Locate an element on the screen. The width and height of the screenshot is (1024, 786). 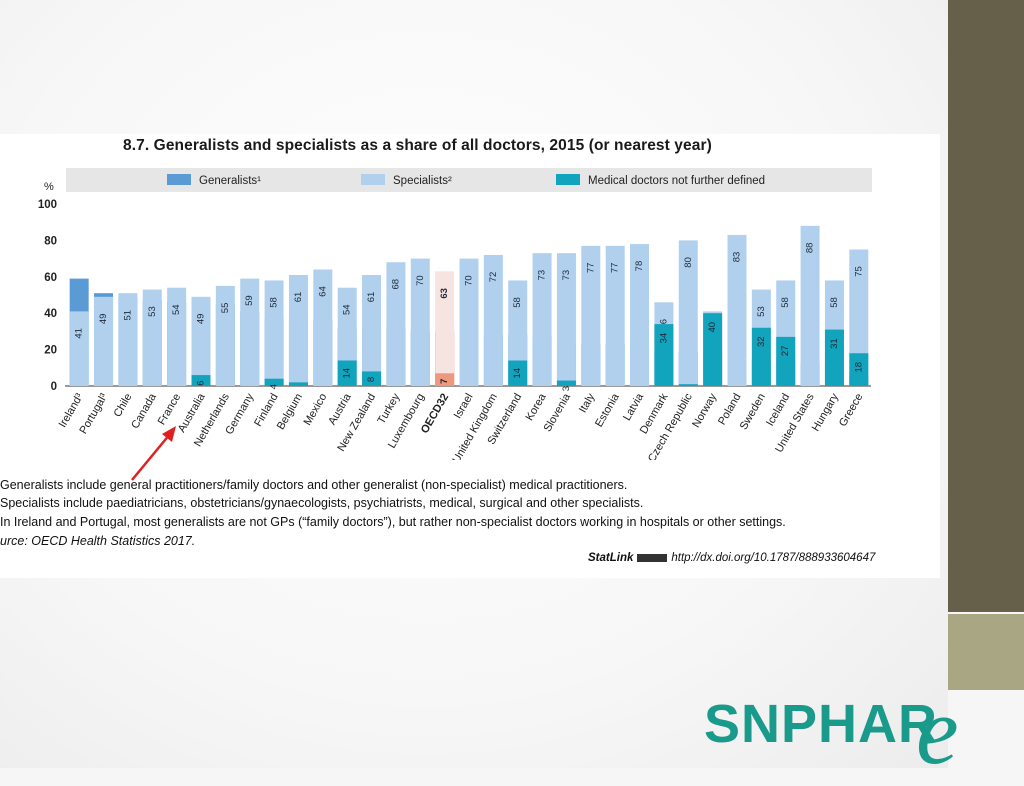
bar-data-label-1: 54 is located at coordinates (176, 309).